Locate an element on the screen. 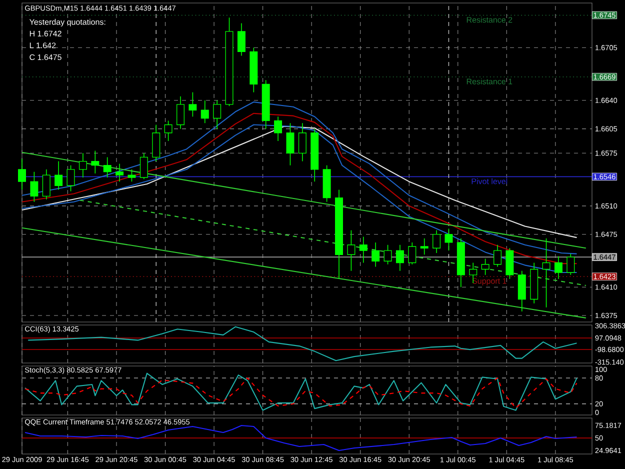  annotation: H 1.6742 is located at coordinates (46, 33).